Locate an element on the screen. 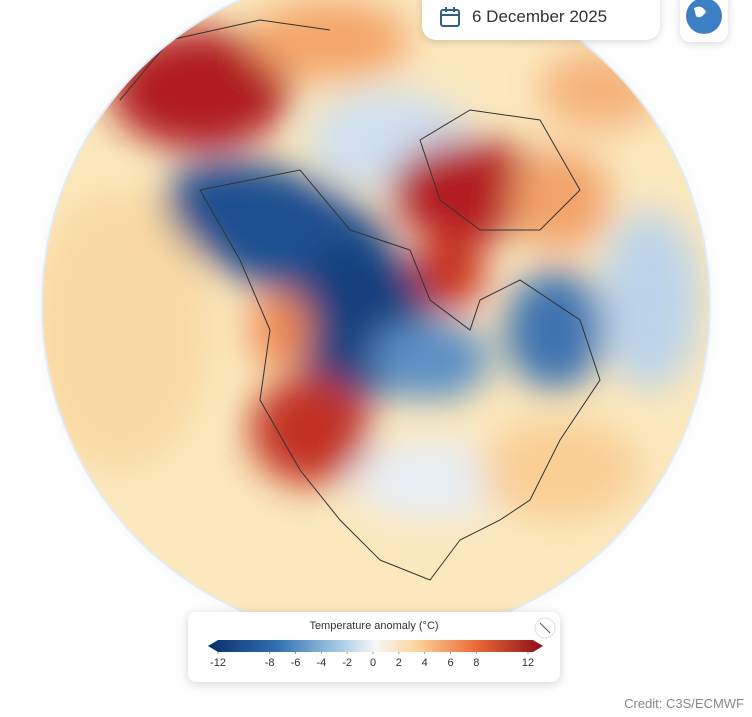 The width and height of the screenshot is (752, 717). date-selector: 6 December 2025 is located at coordinates (541, 20).